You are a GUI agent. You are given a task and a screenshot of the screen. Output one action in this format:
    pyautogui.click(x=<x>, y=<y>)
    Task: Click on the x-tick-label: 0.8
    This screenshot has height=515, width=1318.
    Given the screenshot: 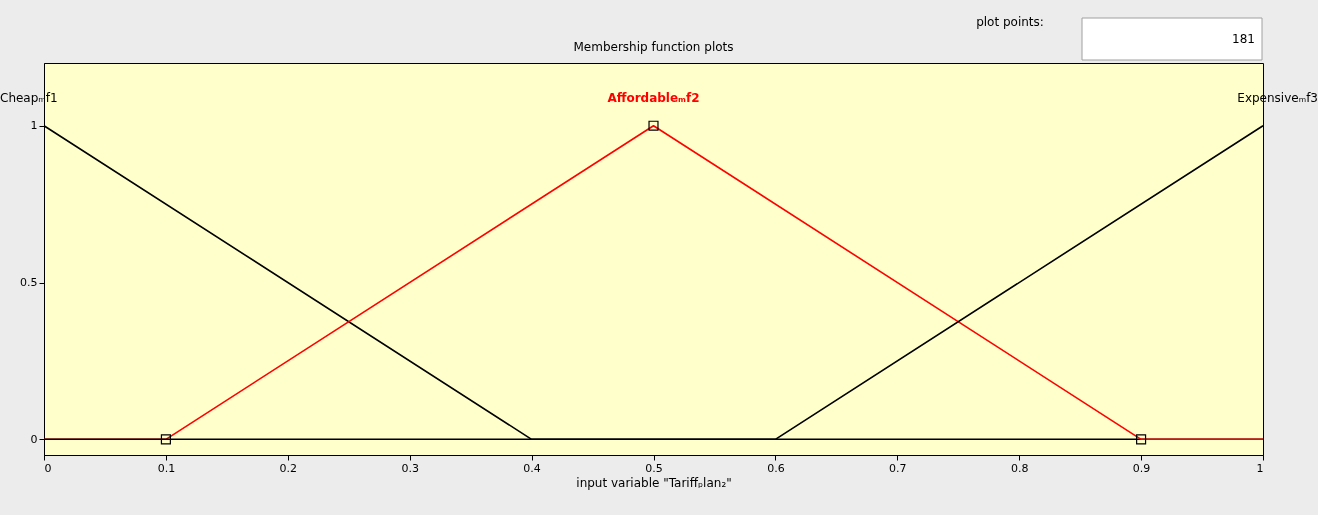 What is the action you would take?
    pyautogui.click(x=1019, y=468)
    